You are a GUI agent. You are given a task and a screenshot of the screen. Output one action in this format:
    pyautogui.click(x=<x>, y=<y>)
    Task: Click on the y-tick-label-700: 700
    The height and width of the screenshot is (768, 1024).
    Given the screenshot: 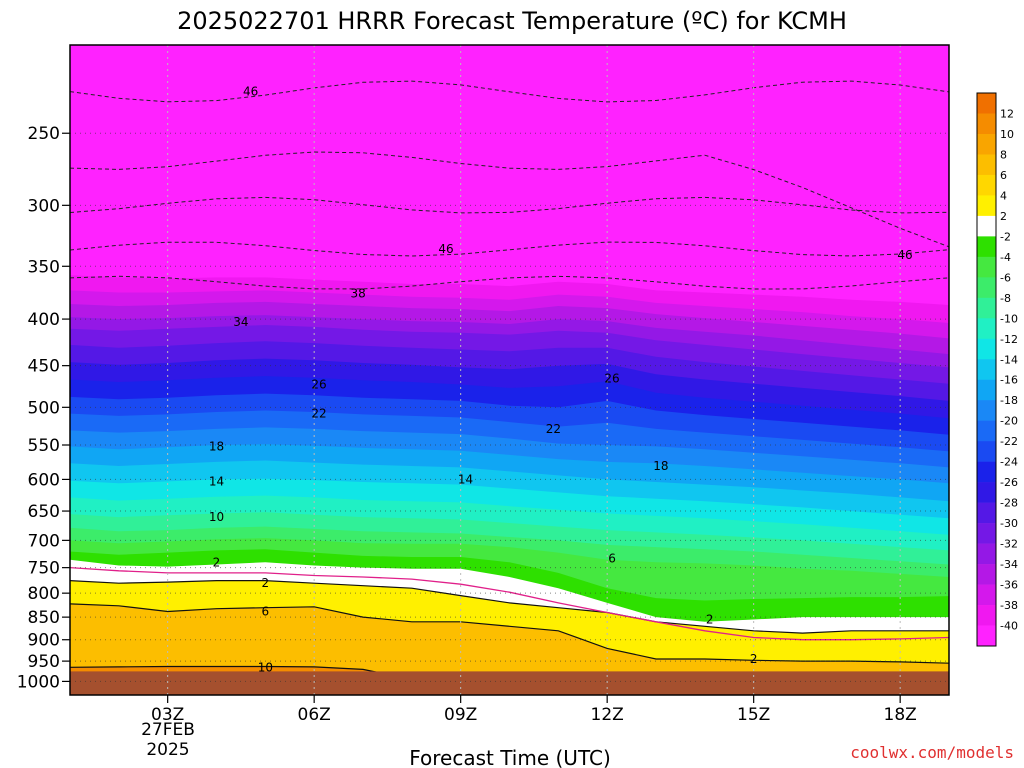 What is the action you would take?
    pyautogui.click(x=44, y=541)
    